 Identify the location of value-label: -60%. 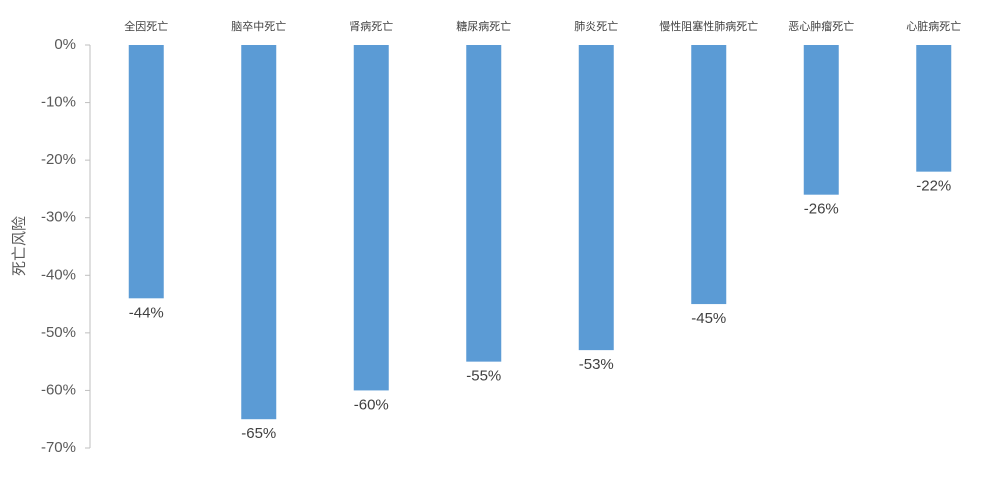
(371, 404).